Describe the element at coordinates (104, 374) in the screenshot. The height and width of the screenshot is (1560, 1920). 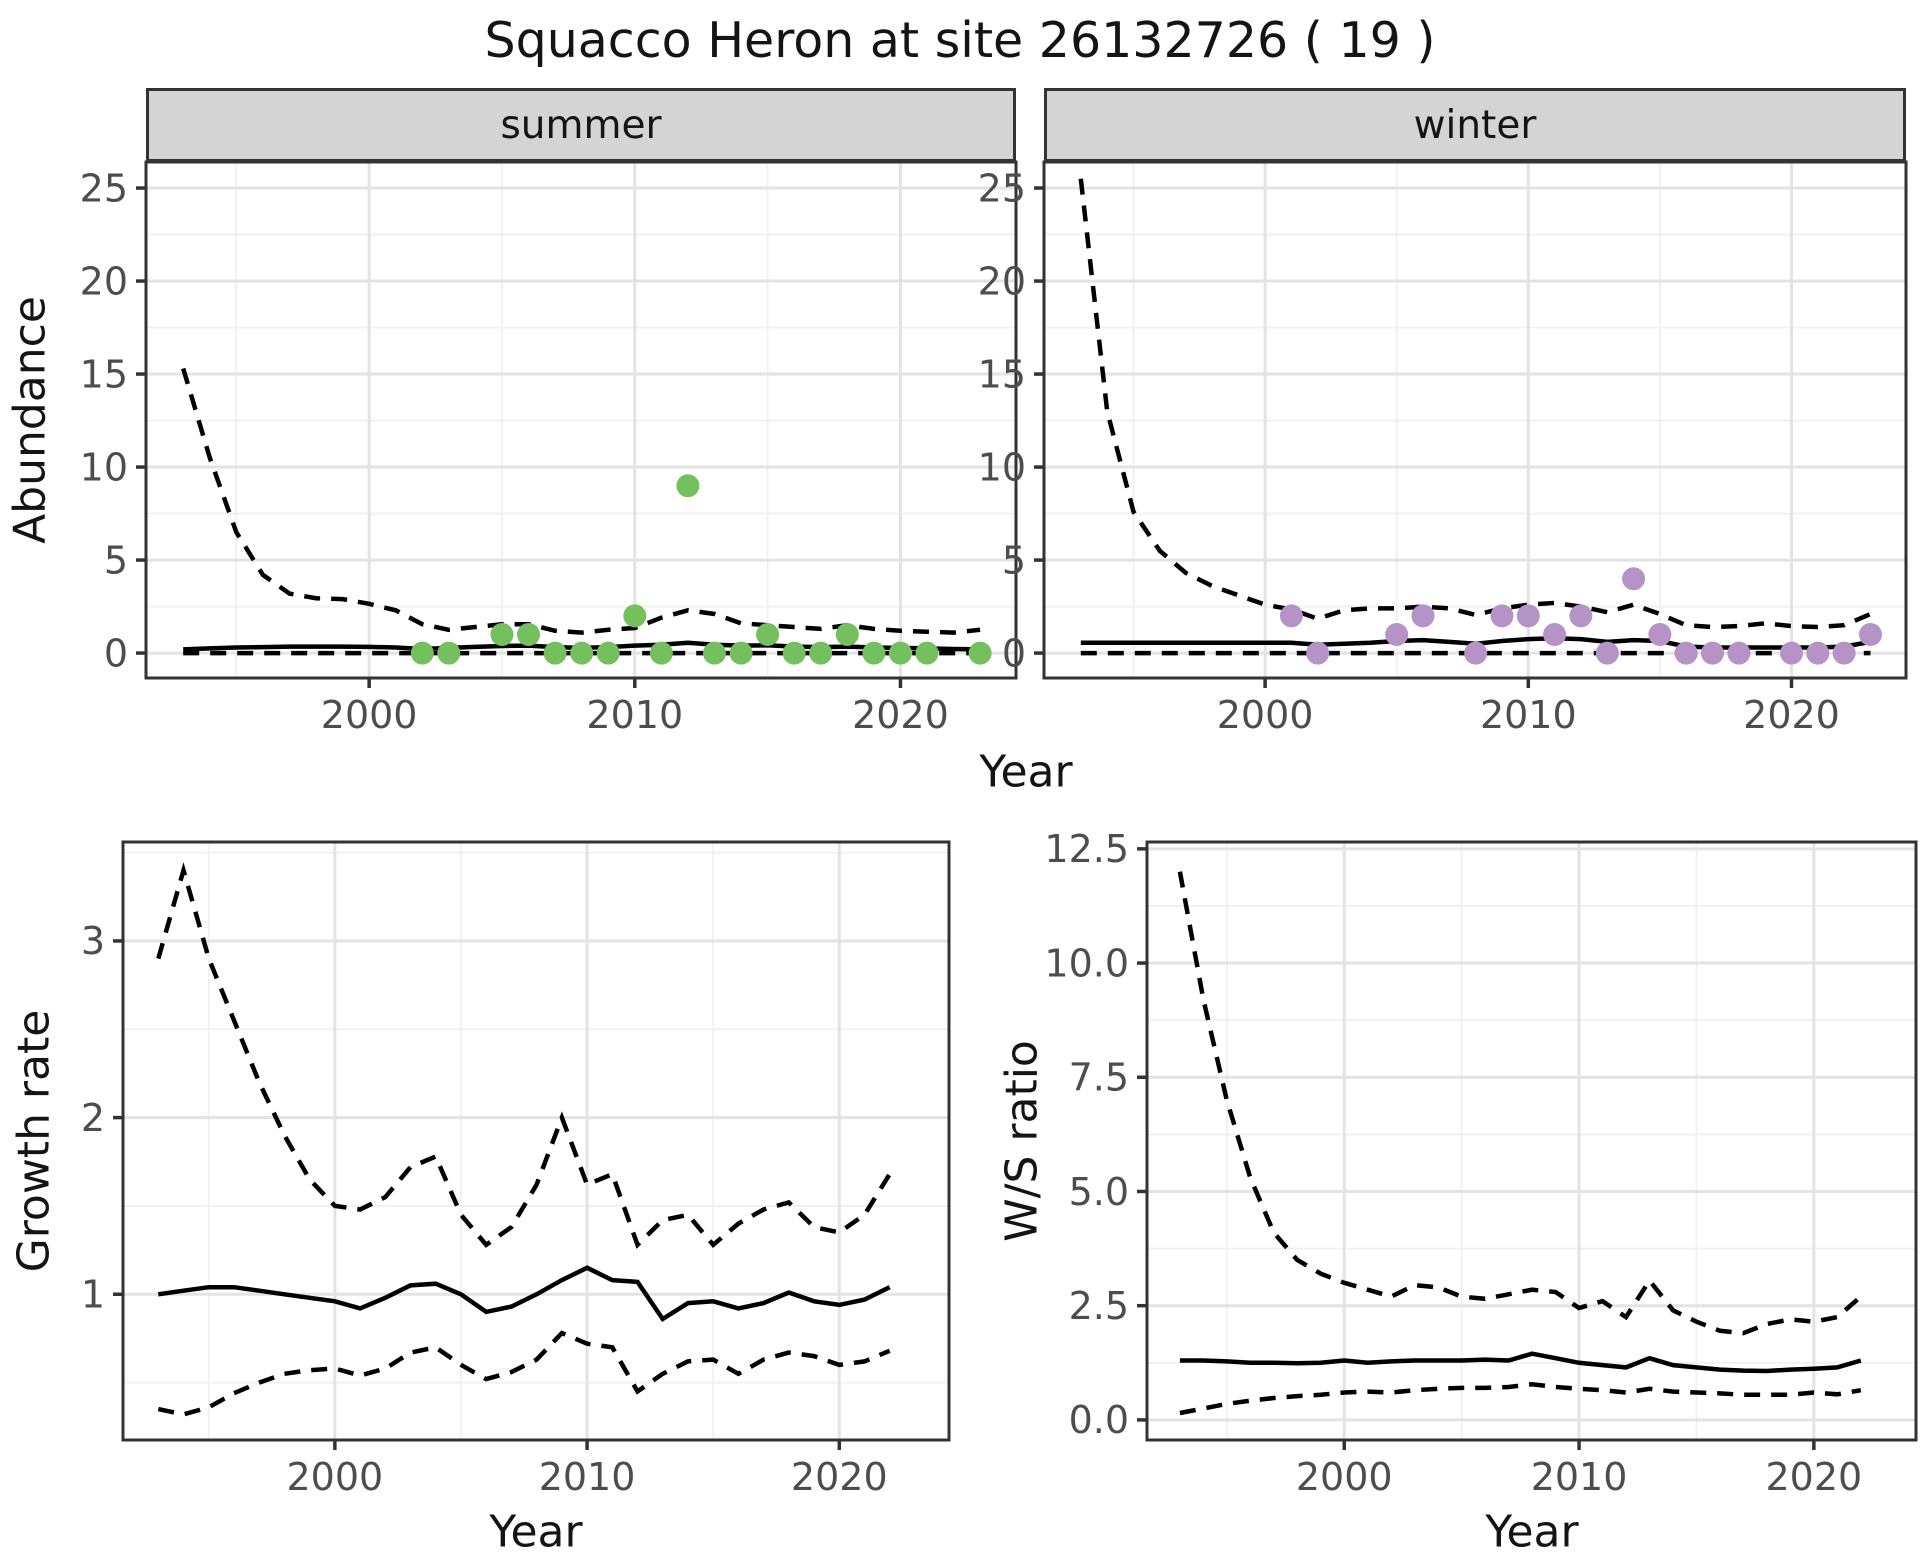
I see `abundance_summer-y-tick-label: 15` at that location.